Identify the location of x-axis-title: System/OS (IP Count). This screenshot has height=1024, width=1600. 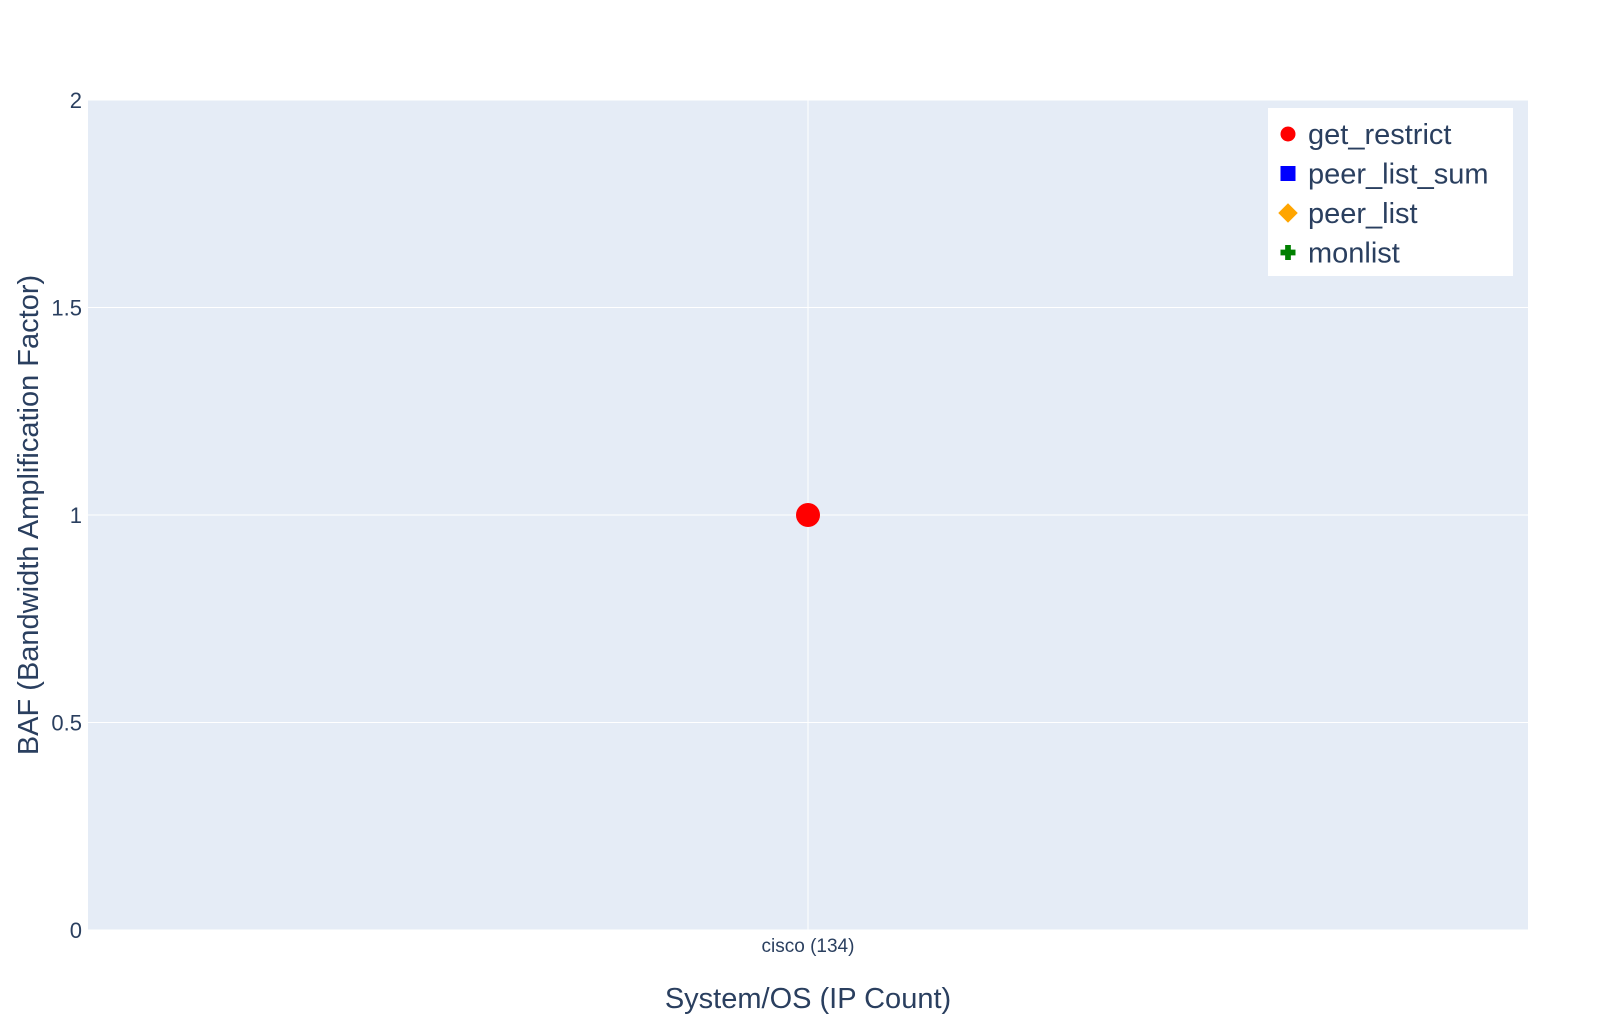
(808, 999).